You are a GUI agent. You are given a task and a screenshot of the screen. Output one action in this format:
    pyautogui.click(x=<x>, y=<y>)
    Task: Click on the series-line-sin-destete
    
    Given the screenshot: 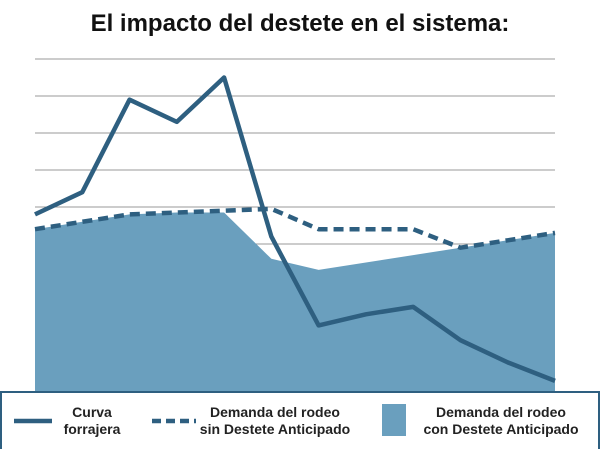 What is the action you would take?
    pyautogui.click(x=295, y=228)
    